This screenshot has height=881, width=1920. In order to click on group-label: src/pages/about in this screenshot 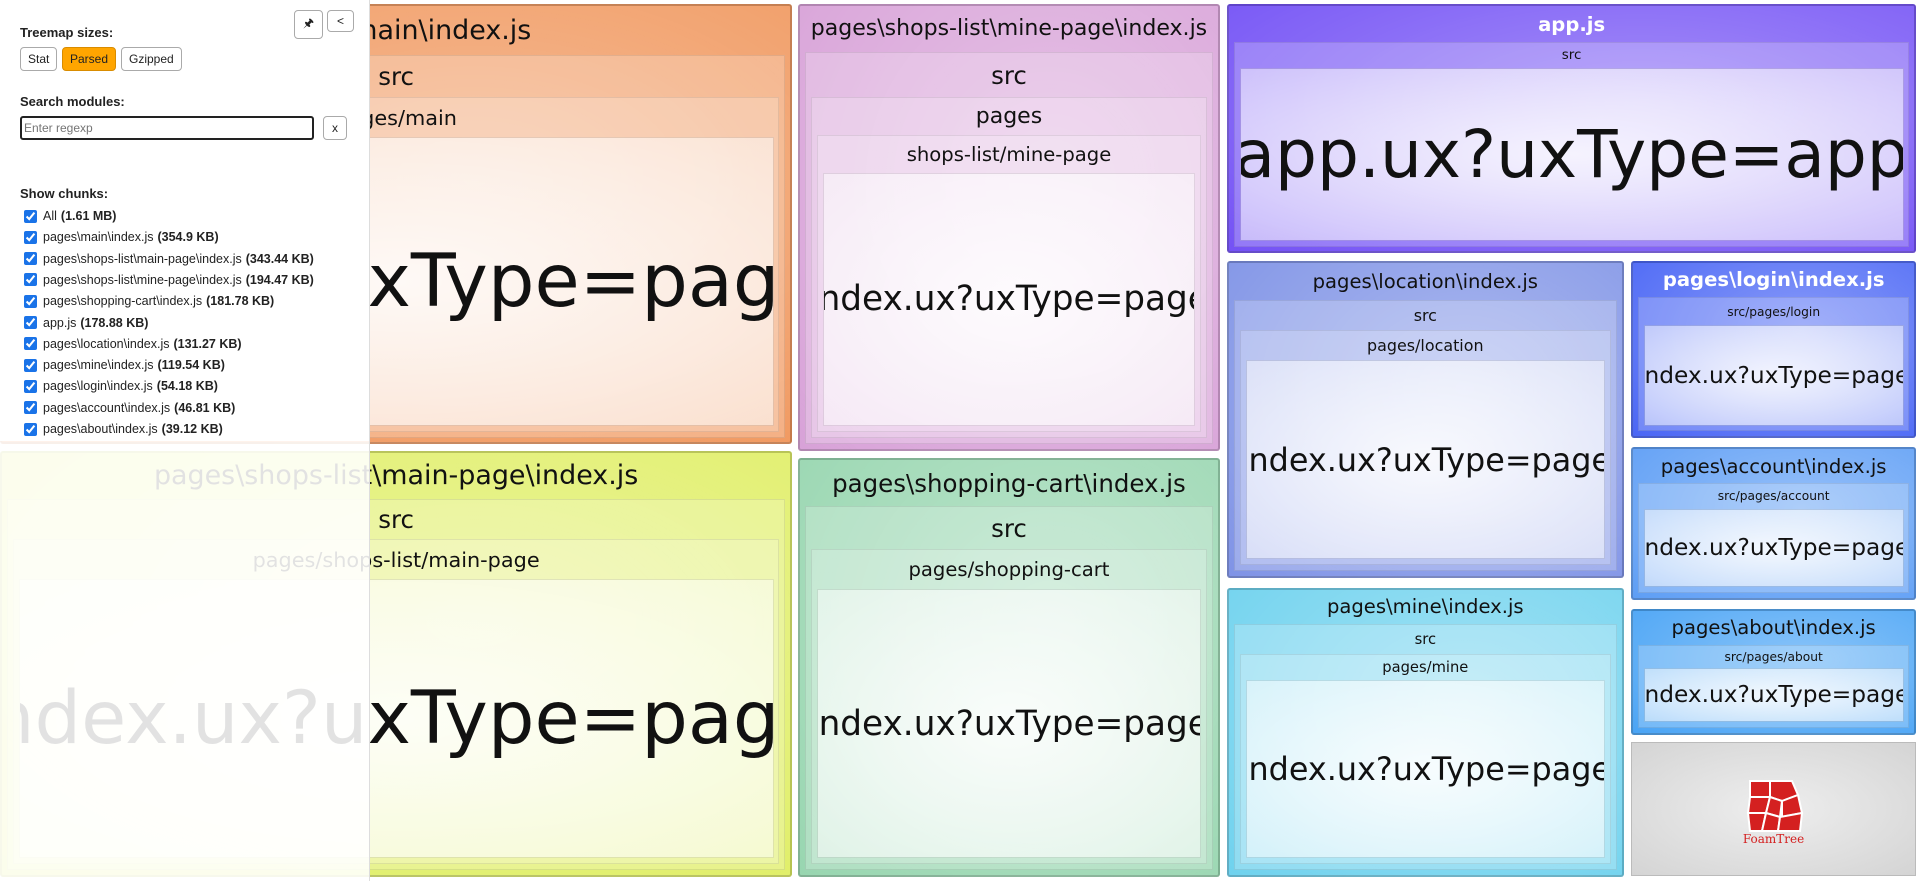, I will do `click(1773, 656)`.